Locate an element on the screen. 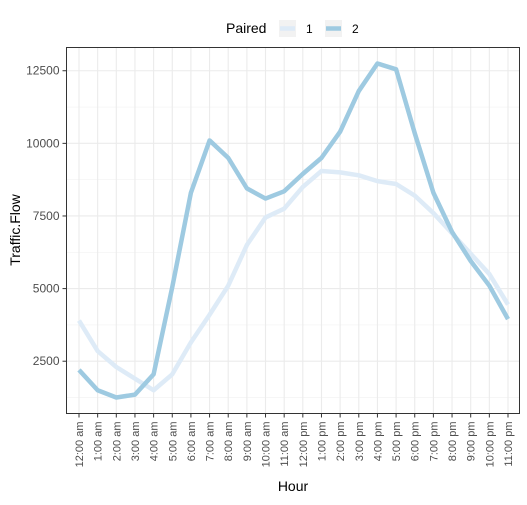  x-tick-label: 10:00 am is located at coordinates (267, 445).